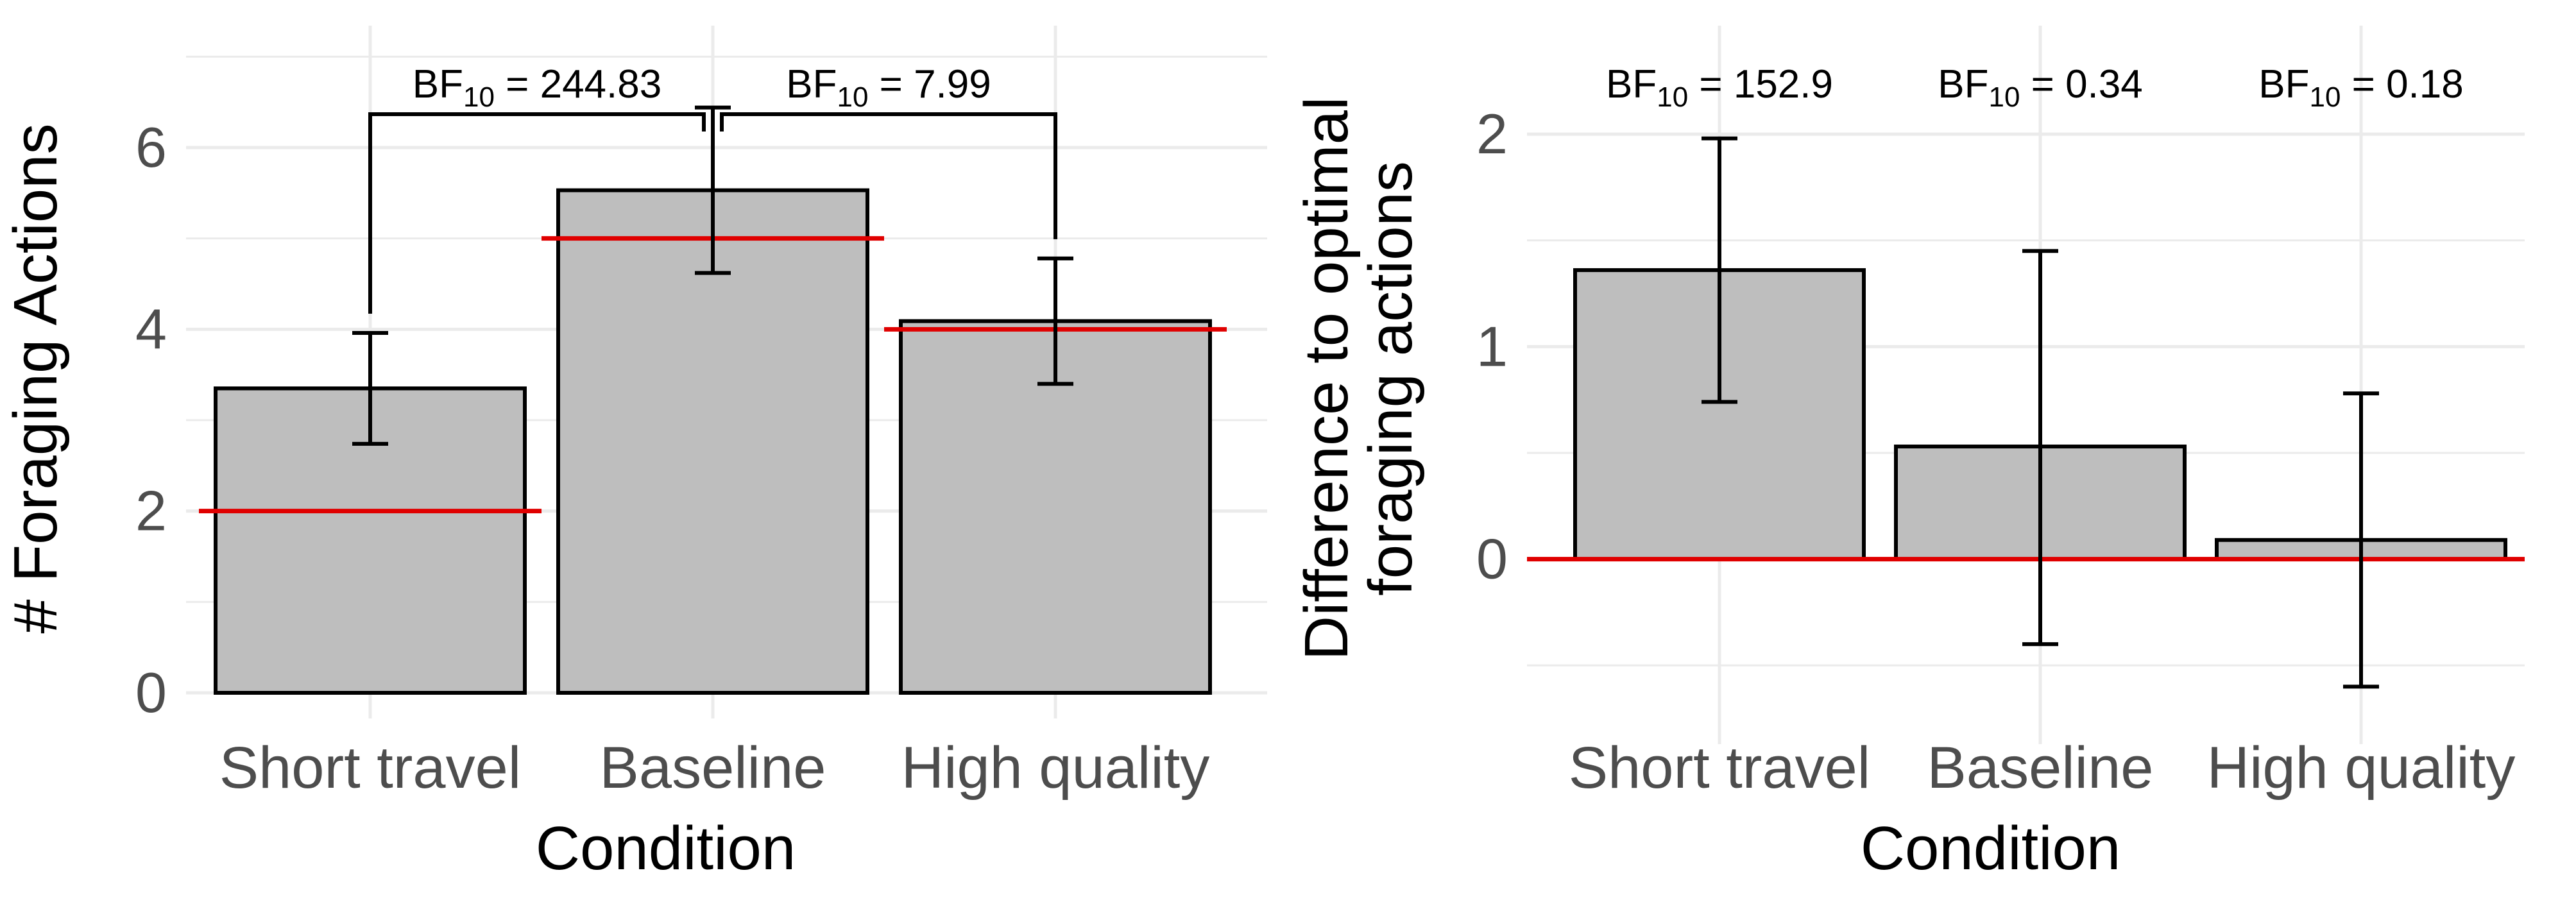 The image size is (2576, 909). What do you see at coordinates (2081, 84) in the screenshot?
I see `bf-value: = 0.34` at bounding box center [2081, 84].